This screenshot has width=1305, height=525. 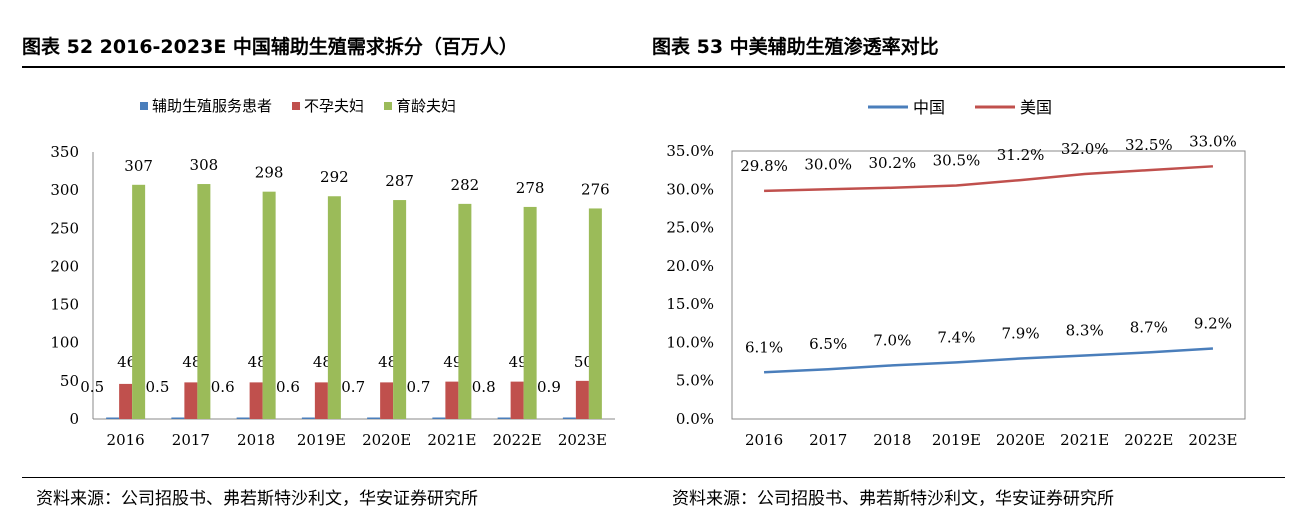 I want to click on data-label-0: 7.9%, so click(x=1021, y=334).